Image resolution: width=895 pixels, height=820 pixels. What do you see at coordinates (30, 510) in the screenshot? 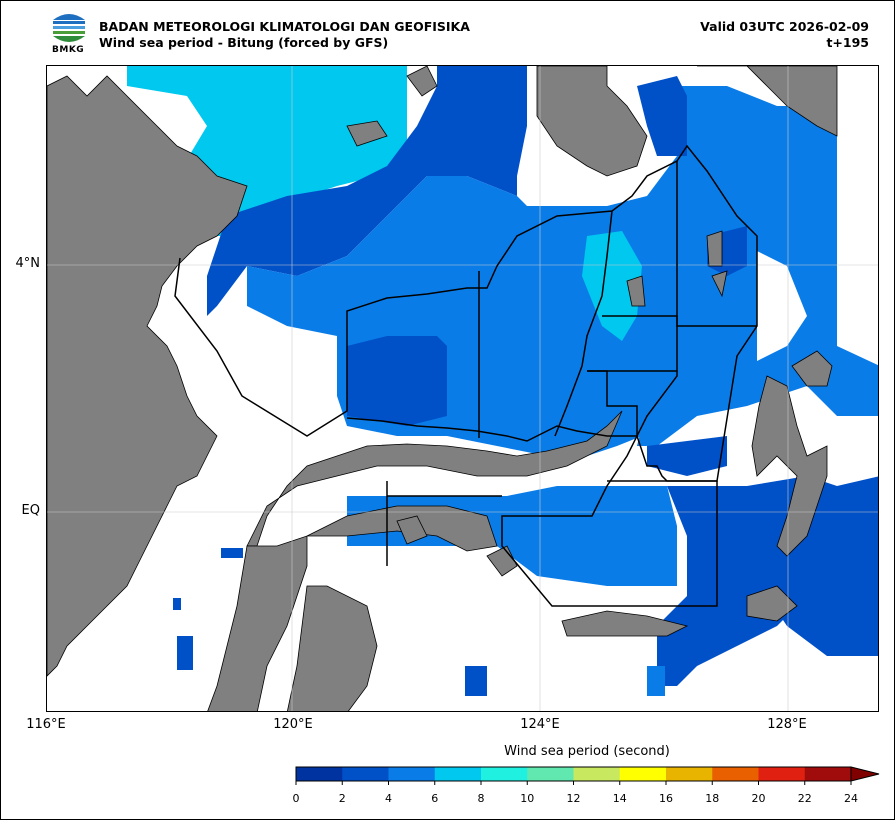
I see `lat-label-eq: EQ` at bounding box center [30, 510].